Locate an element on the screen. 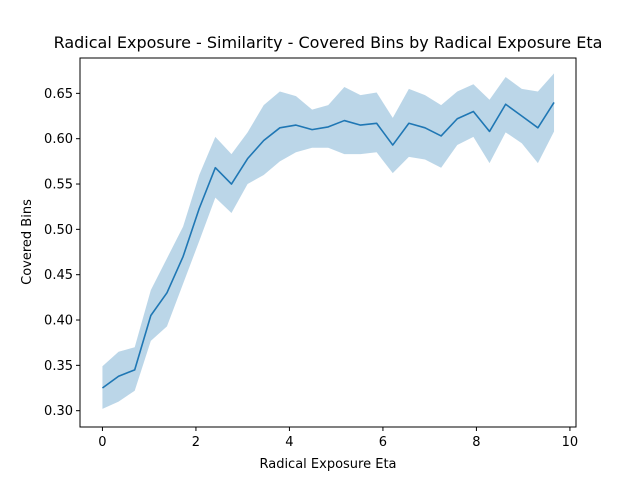  y-tick-label: 0.50 is located at coordinates (58, 230).